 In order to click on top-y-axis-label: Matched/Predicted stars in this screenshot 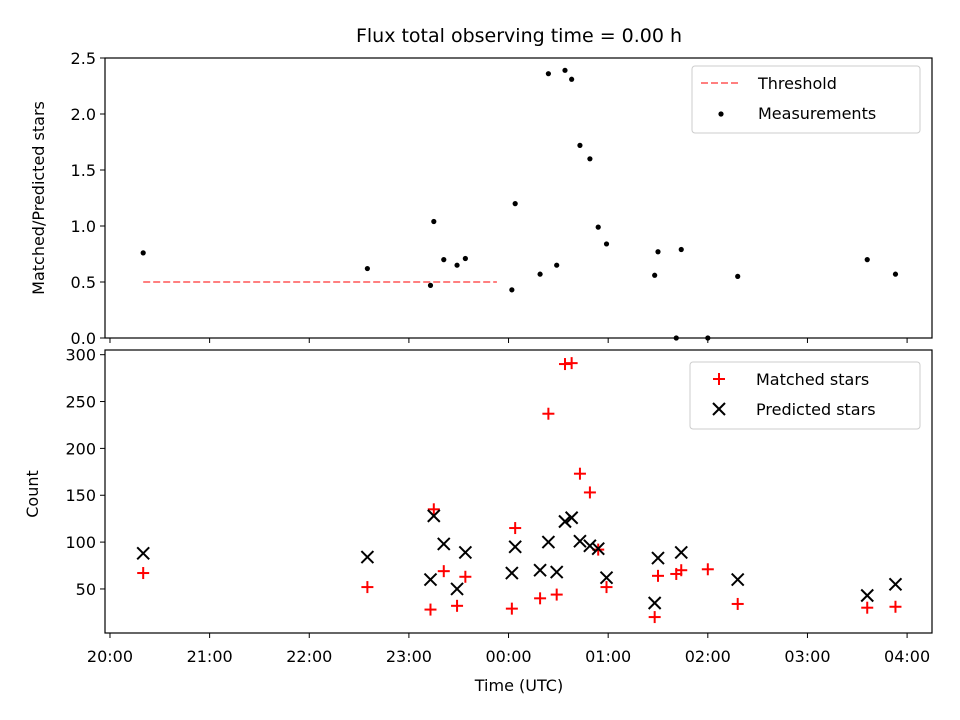, I will do `click(38, 198)`.